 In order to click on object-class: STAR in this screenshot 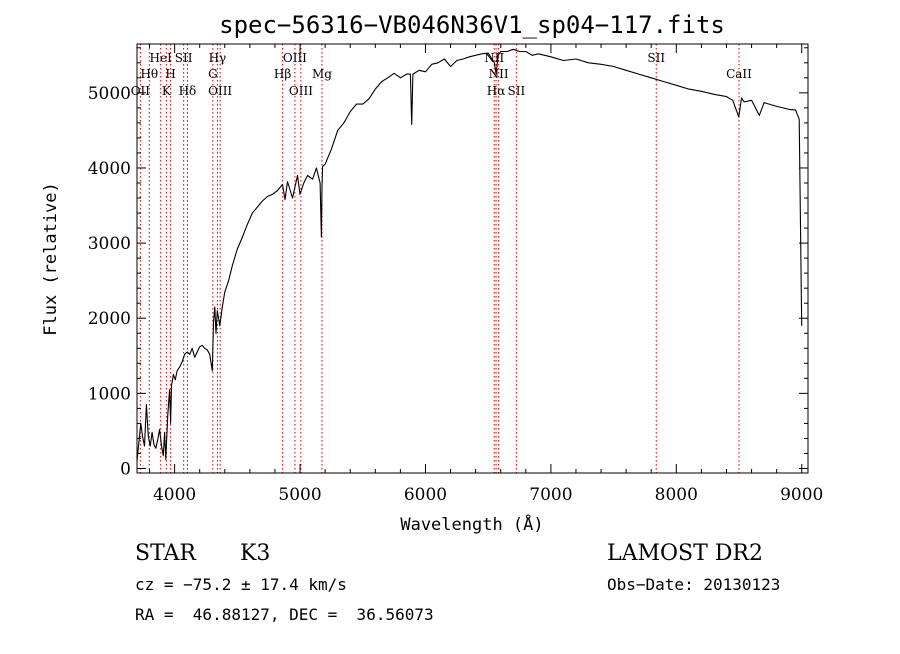, I will do `click(166, 553)`.